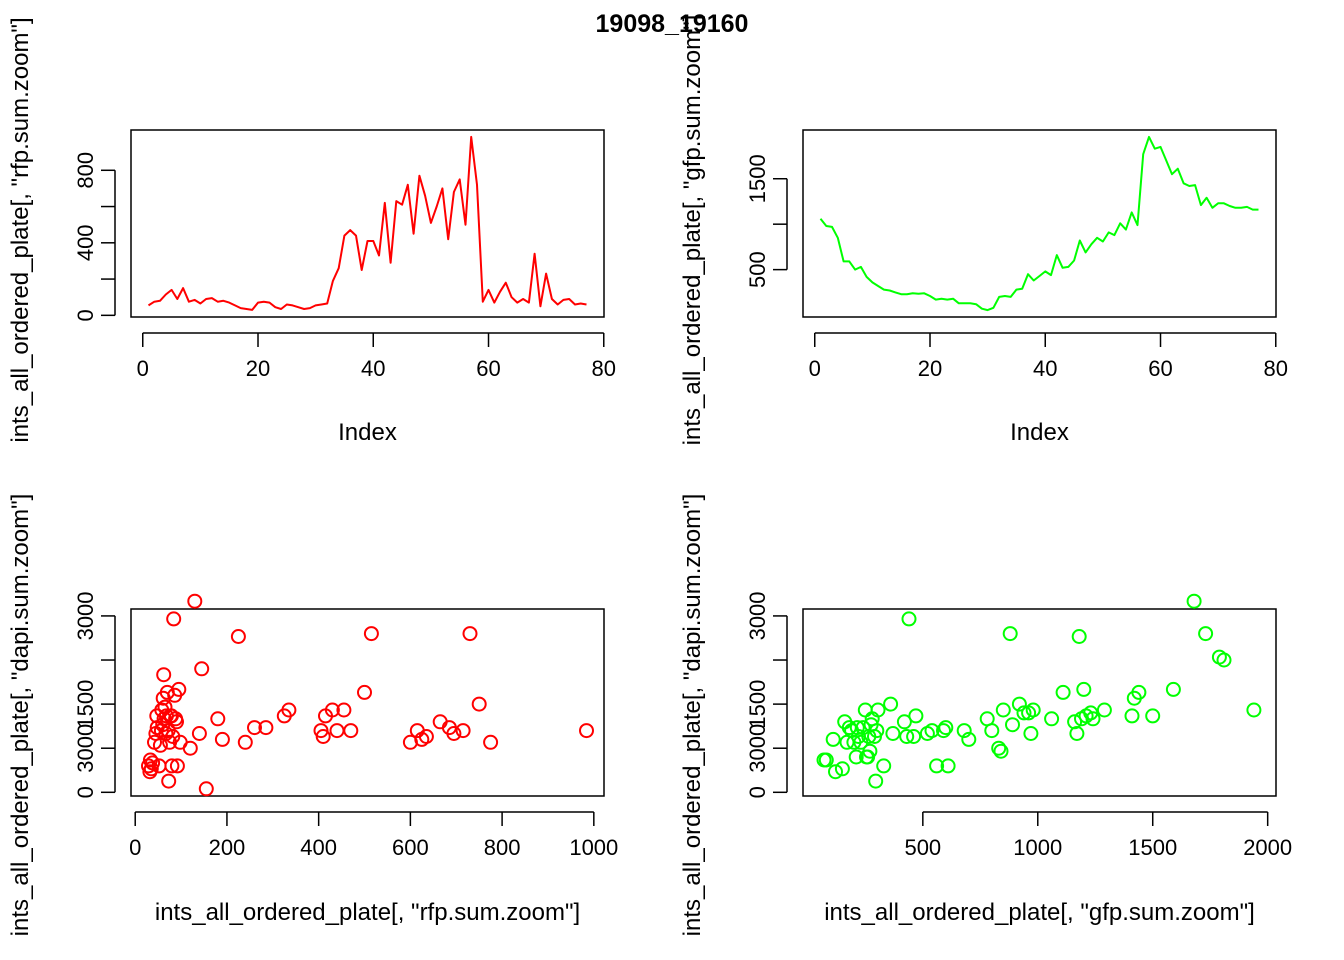  I want to click on y-tick-label: 500, so click(757, 269).